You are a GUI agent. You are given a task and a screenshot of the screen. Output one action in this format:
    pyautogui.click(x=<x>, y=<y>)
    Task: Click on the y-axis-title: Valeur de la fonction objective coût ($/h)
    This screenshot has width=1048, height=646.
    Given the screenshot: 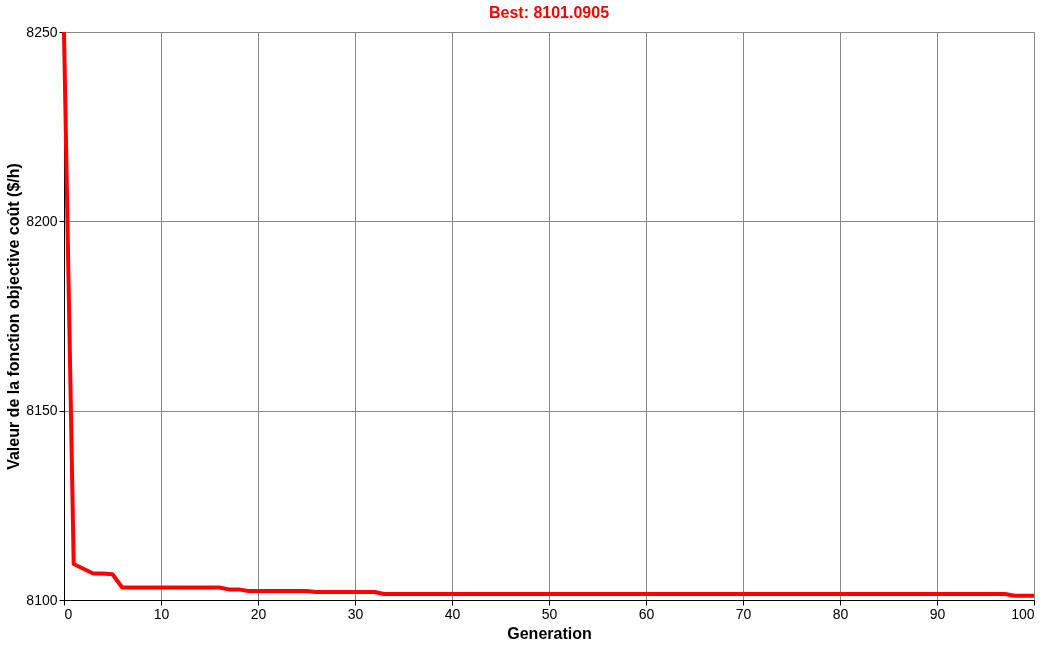 What is the action you would take?
    pyautogui.click(x=14, y=316)
    